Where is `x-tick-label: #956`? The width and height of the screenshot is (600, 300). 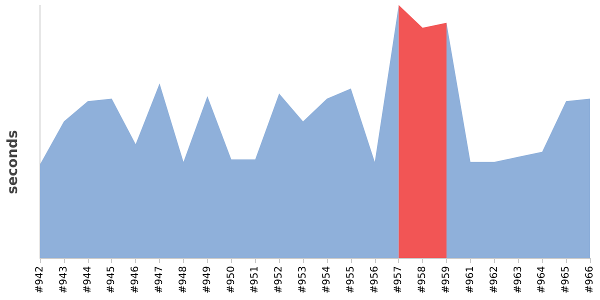
x-tick-label: #956 is located at coordinates (374, 280).